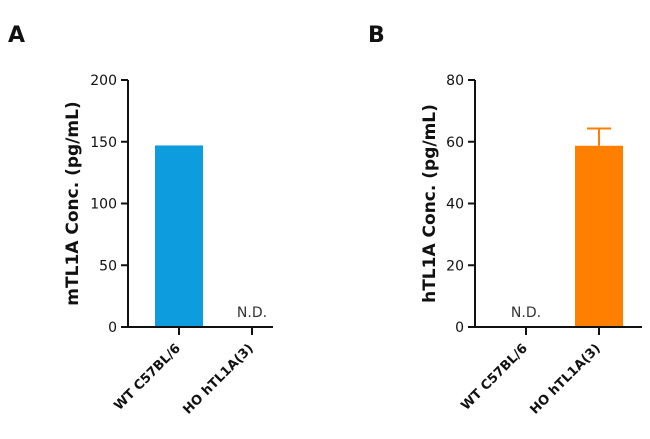  Describe the element at coordinates (103, 143) in the screenshot. I see `panel-a-ytick-label-3: 150` at that location.